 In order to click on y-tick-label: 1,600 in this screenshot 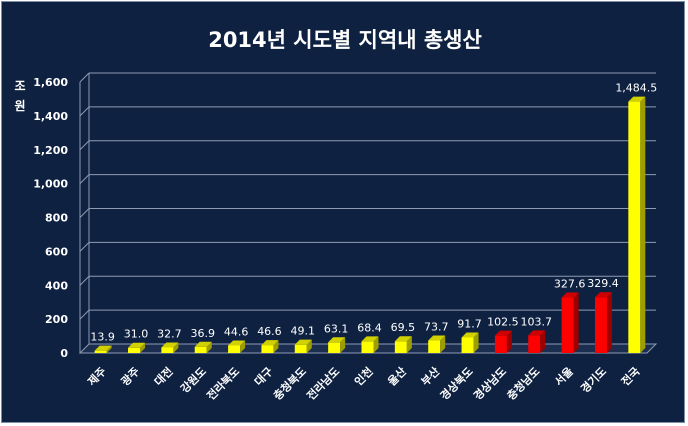, I will do `click(50, 82)`.